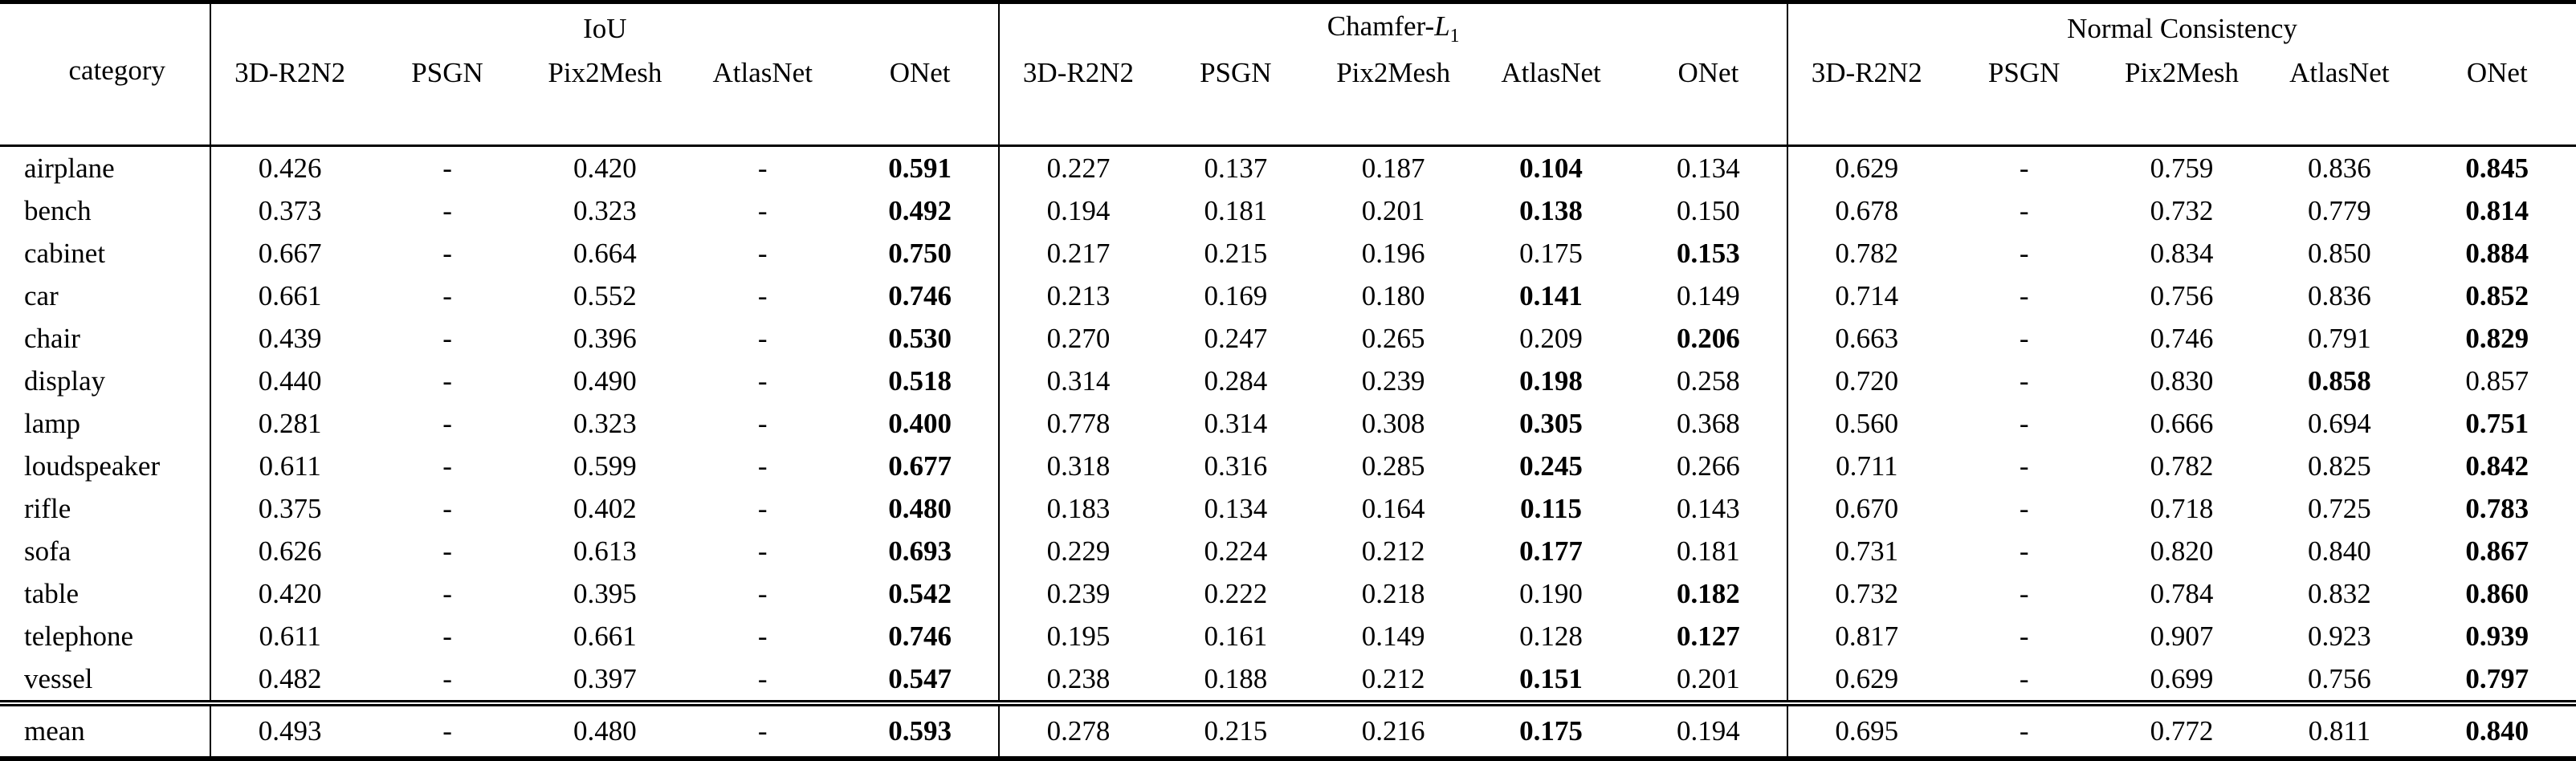 This screenshot has width=2576, height=761. Describe the element at coordinates (51, 593) in the screenshot. I see `category-cell: table` at that location.